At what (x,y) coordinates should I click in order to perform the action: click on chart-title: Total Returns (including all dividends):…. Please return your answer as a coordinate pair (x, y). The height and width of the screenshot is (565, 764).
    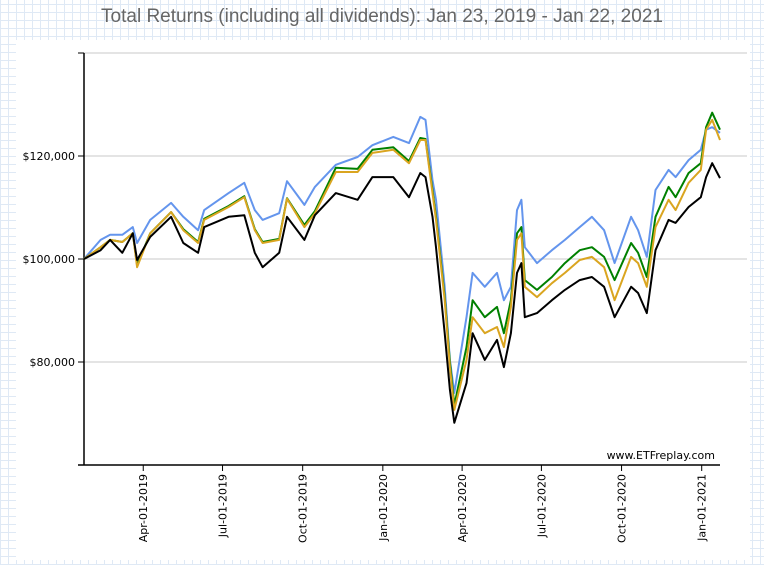
    Looking at the image, I should click on (382, 16).